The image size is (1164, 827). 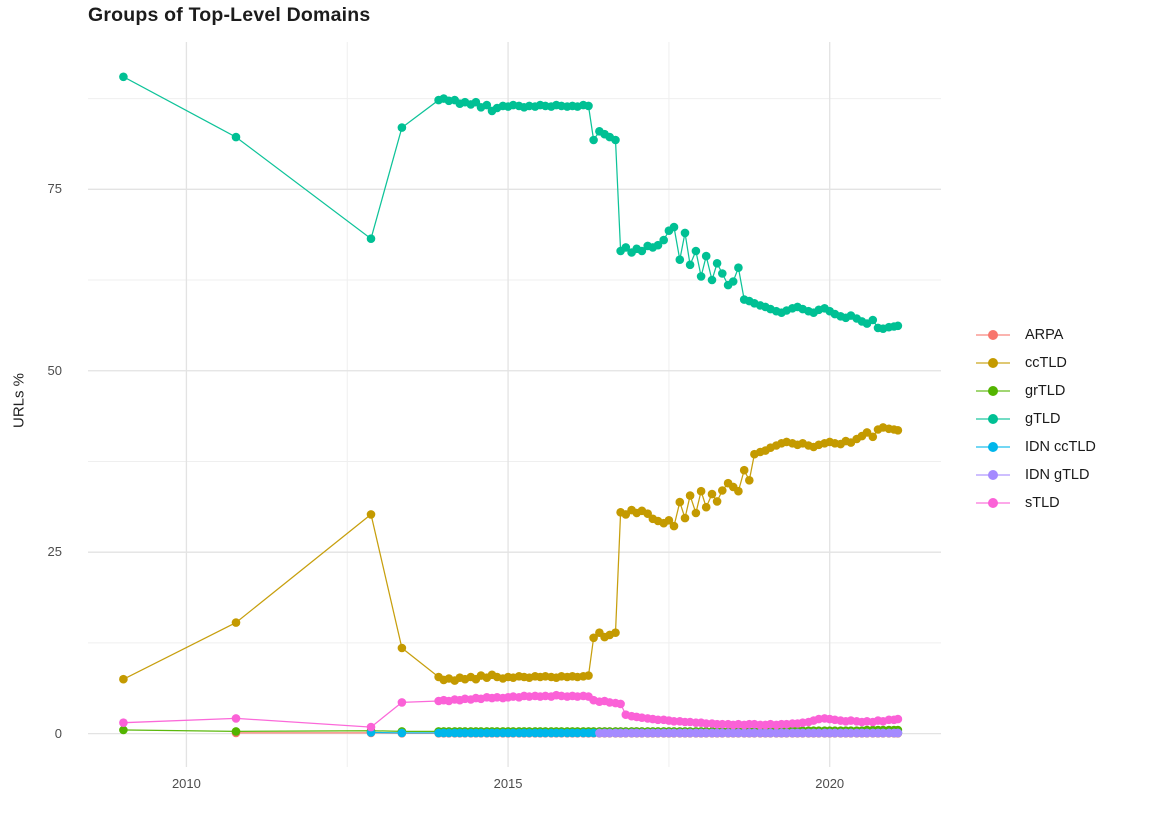 What do you see at coordinates (1045, 391) in the screenshot?
I see `legend-label: grTLD` at bounding box center [1045, 391].